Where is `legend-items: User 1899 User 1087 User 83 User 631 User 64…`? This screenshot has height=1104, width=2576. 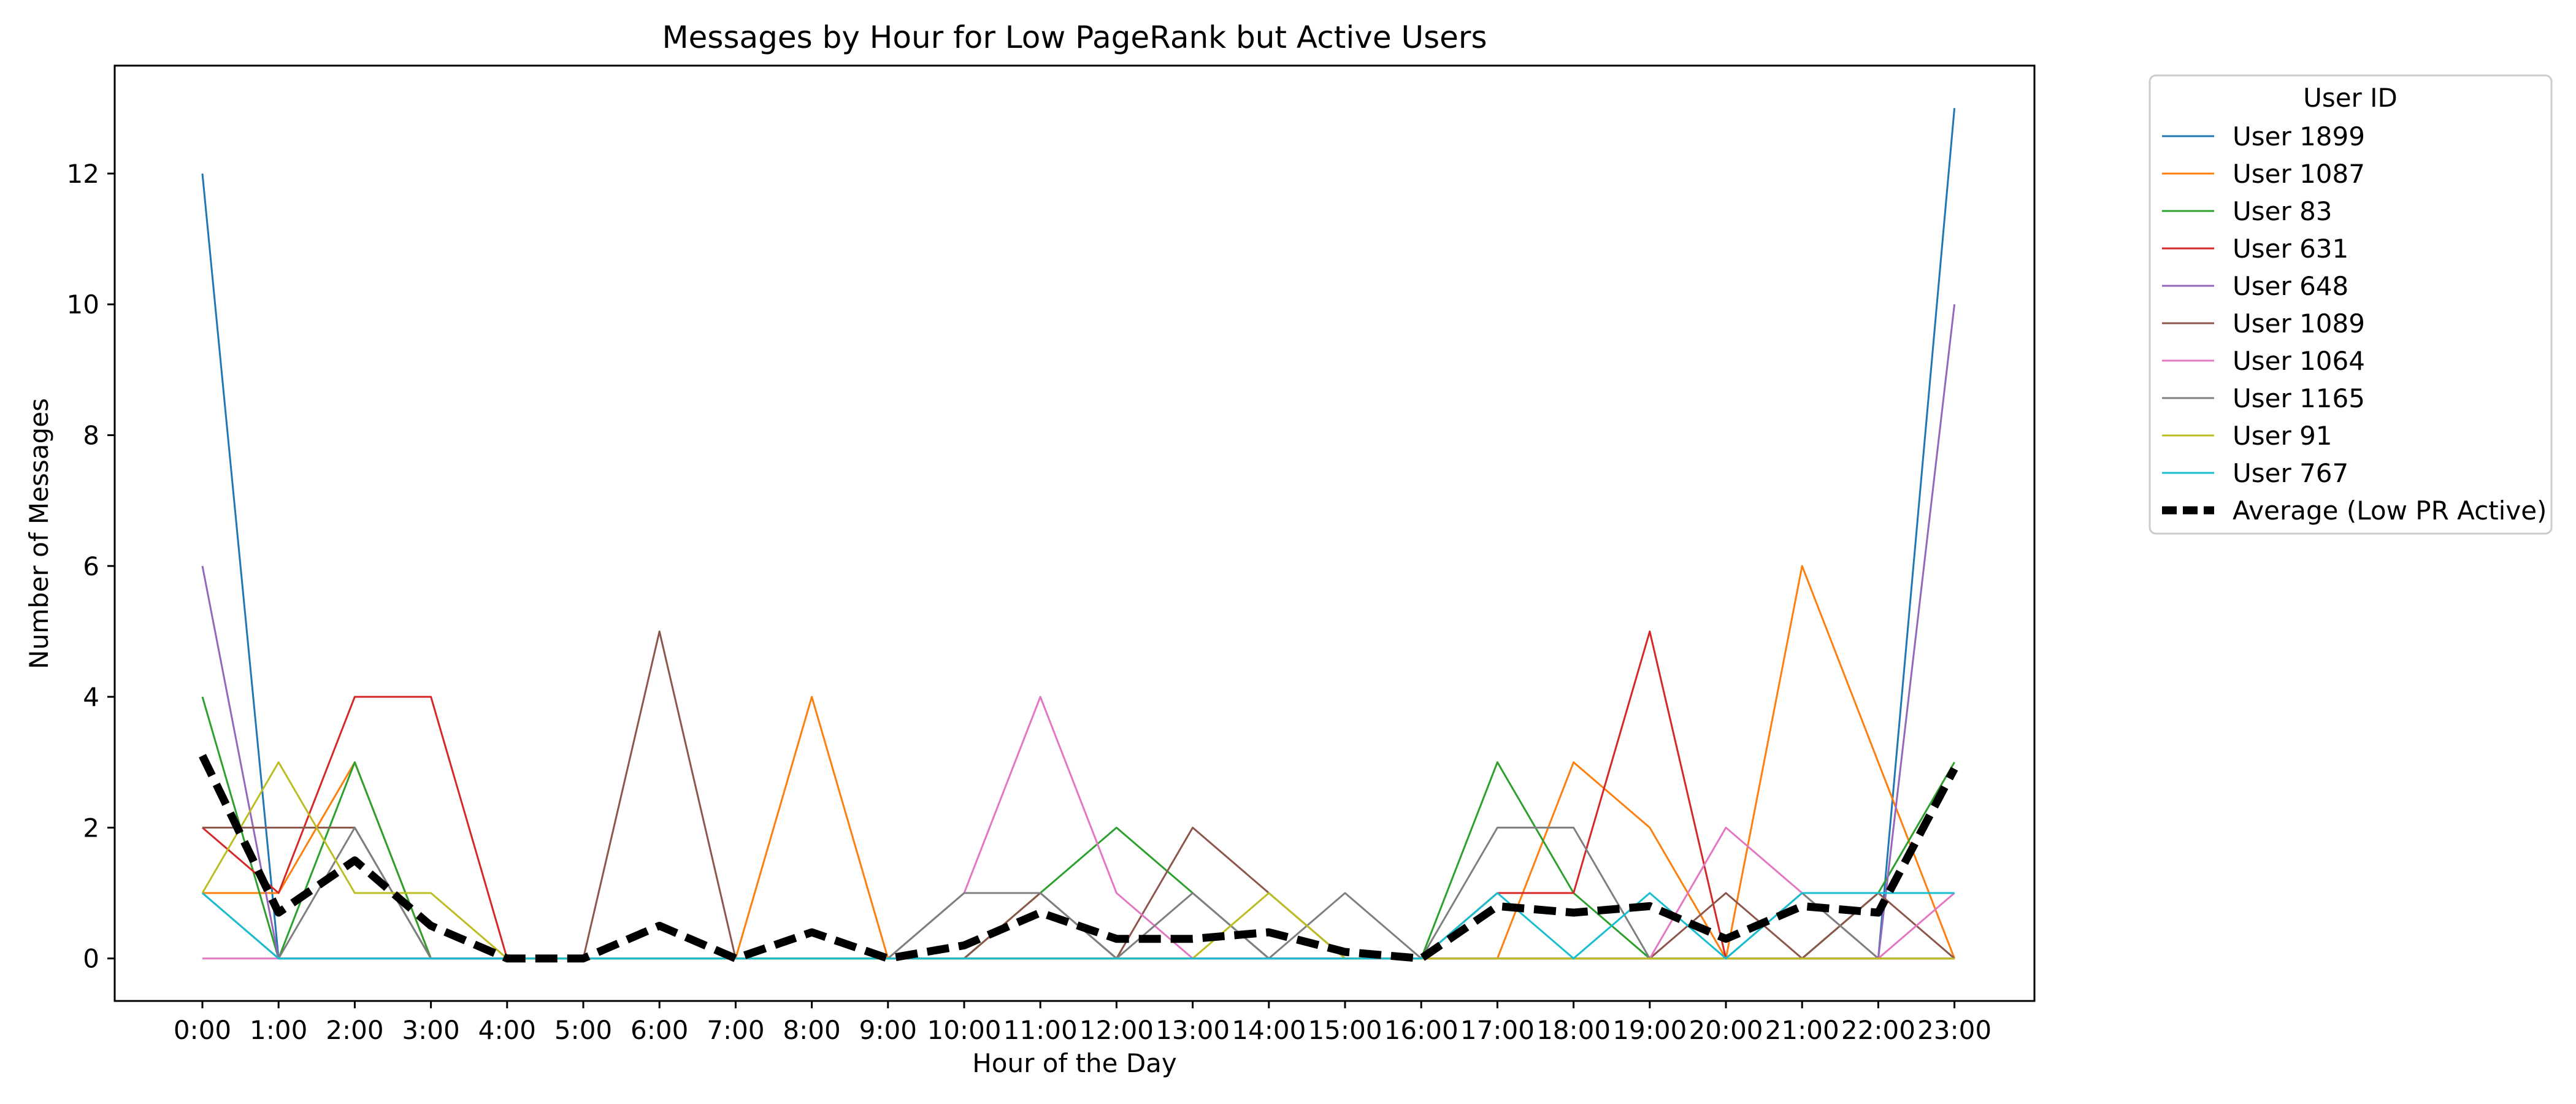
legend-items: User 1899 User 1087 User 83 User 631 User 64… is located at coordinates (2354, 323).